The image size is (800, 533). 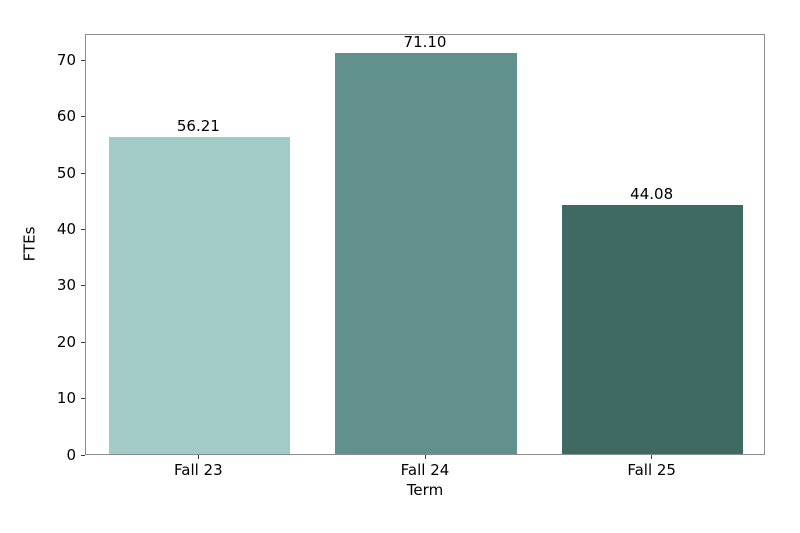 What do you see at coordinates (425, 490) in the screenshot?
I see `x-axis-title: Term` at bounding box center [425, 490].